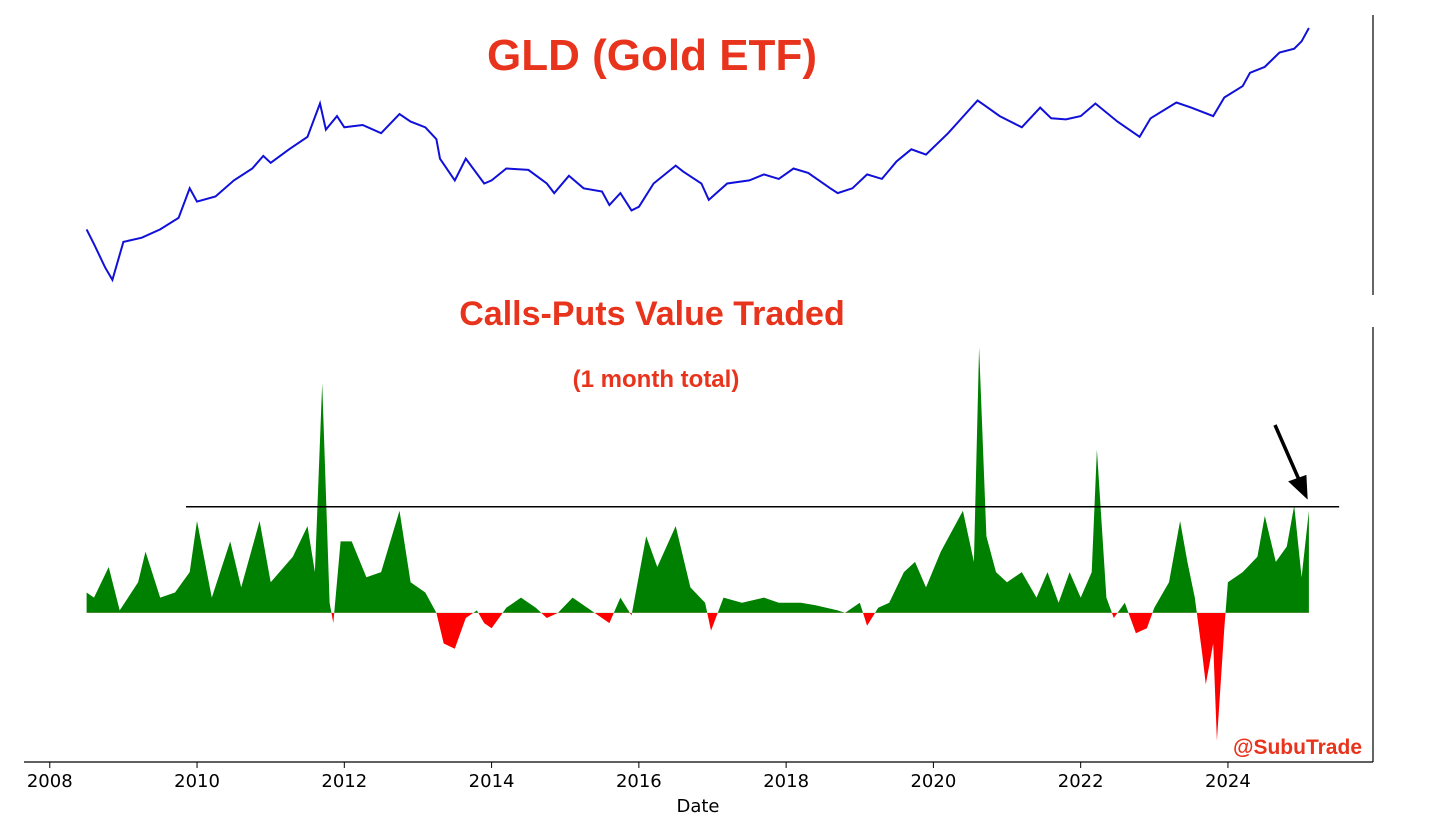  Describe the element at coordinates (492, 781) in the screenshot. I see `x-tick-label: 2014` at that location.